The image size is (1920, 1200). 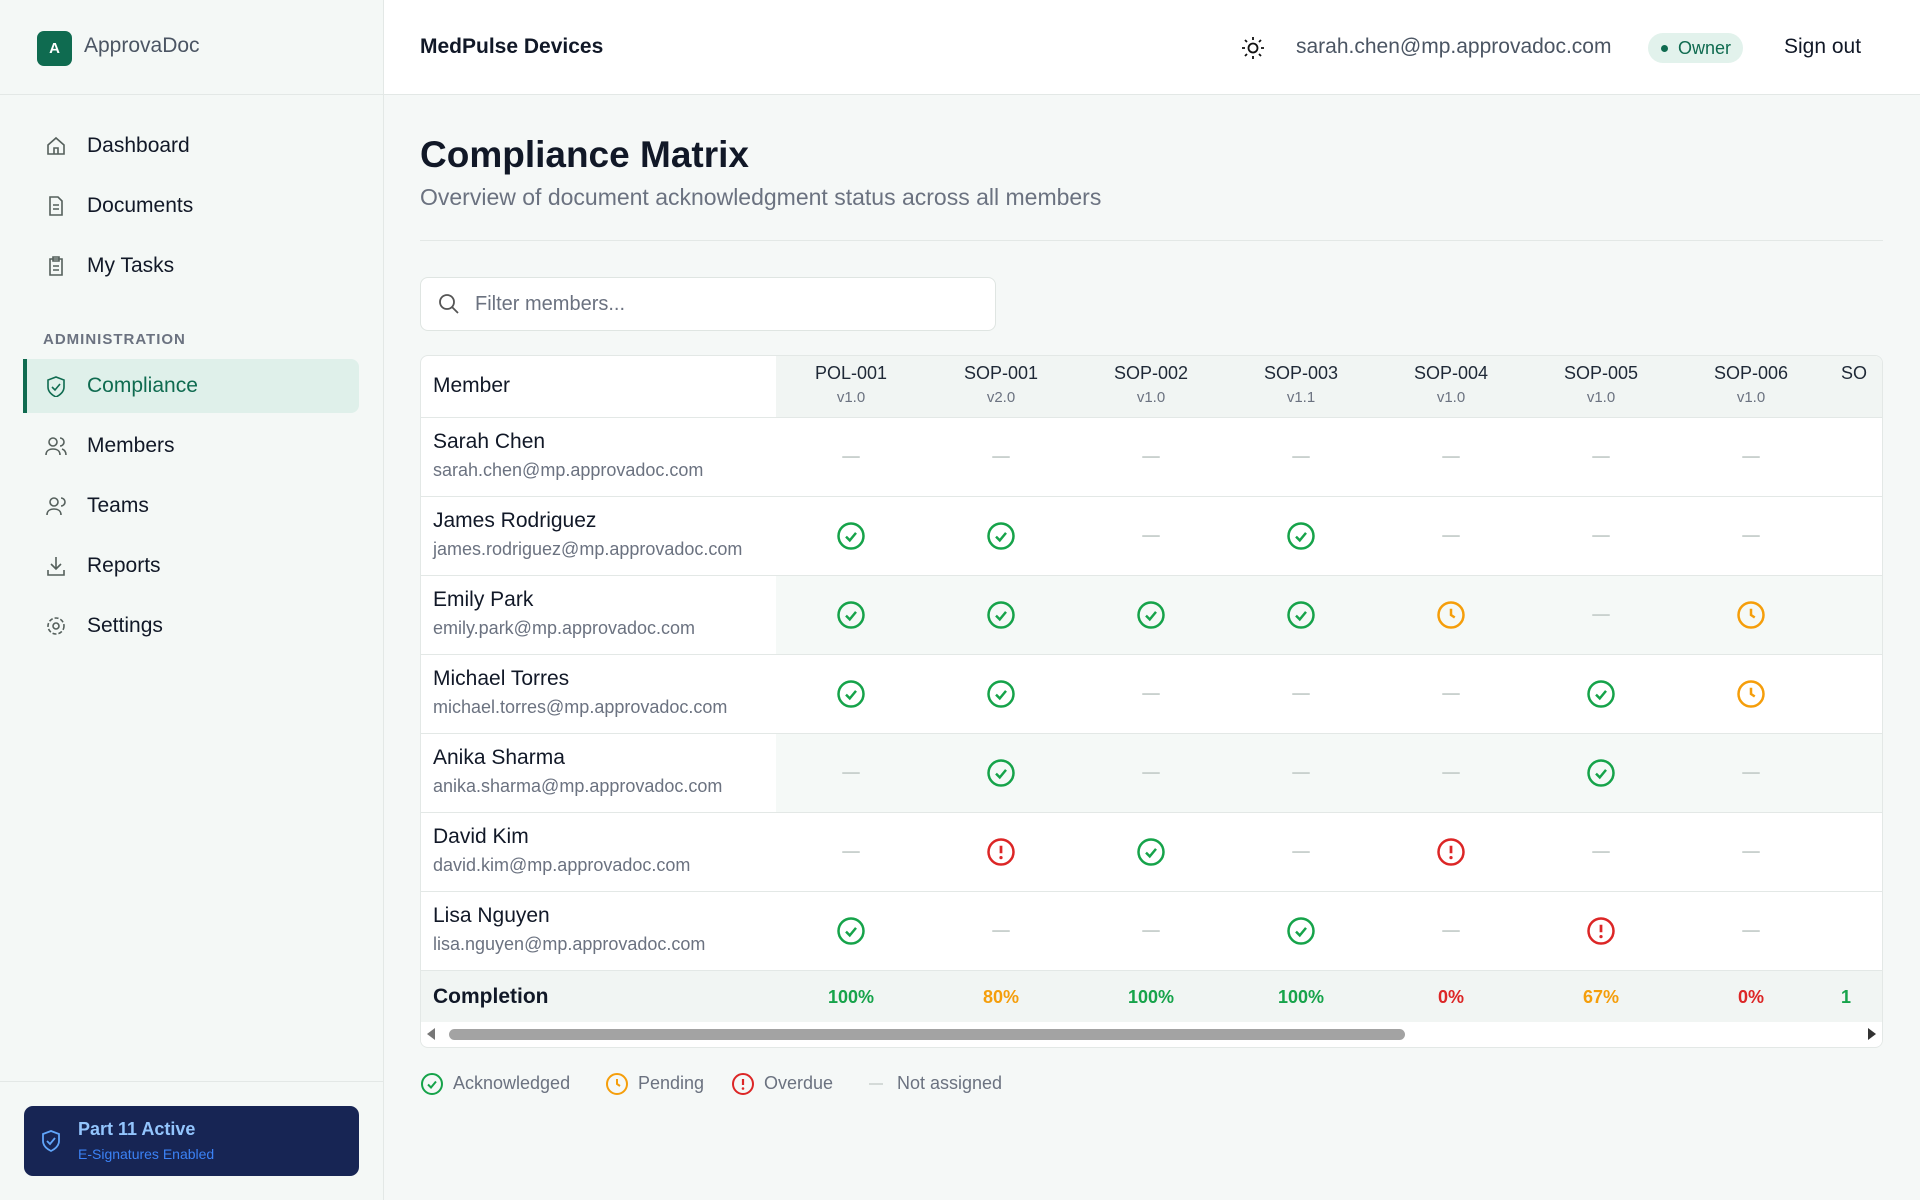 I want to click on brand: ApprovaDoc, so click(x=142, y=45).